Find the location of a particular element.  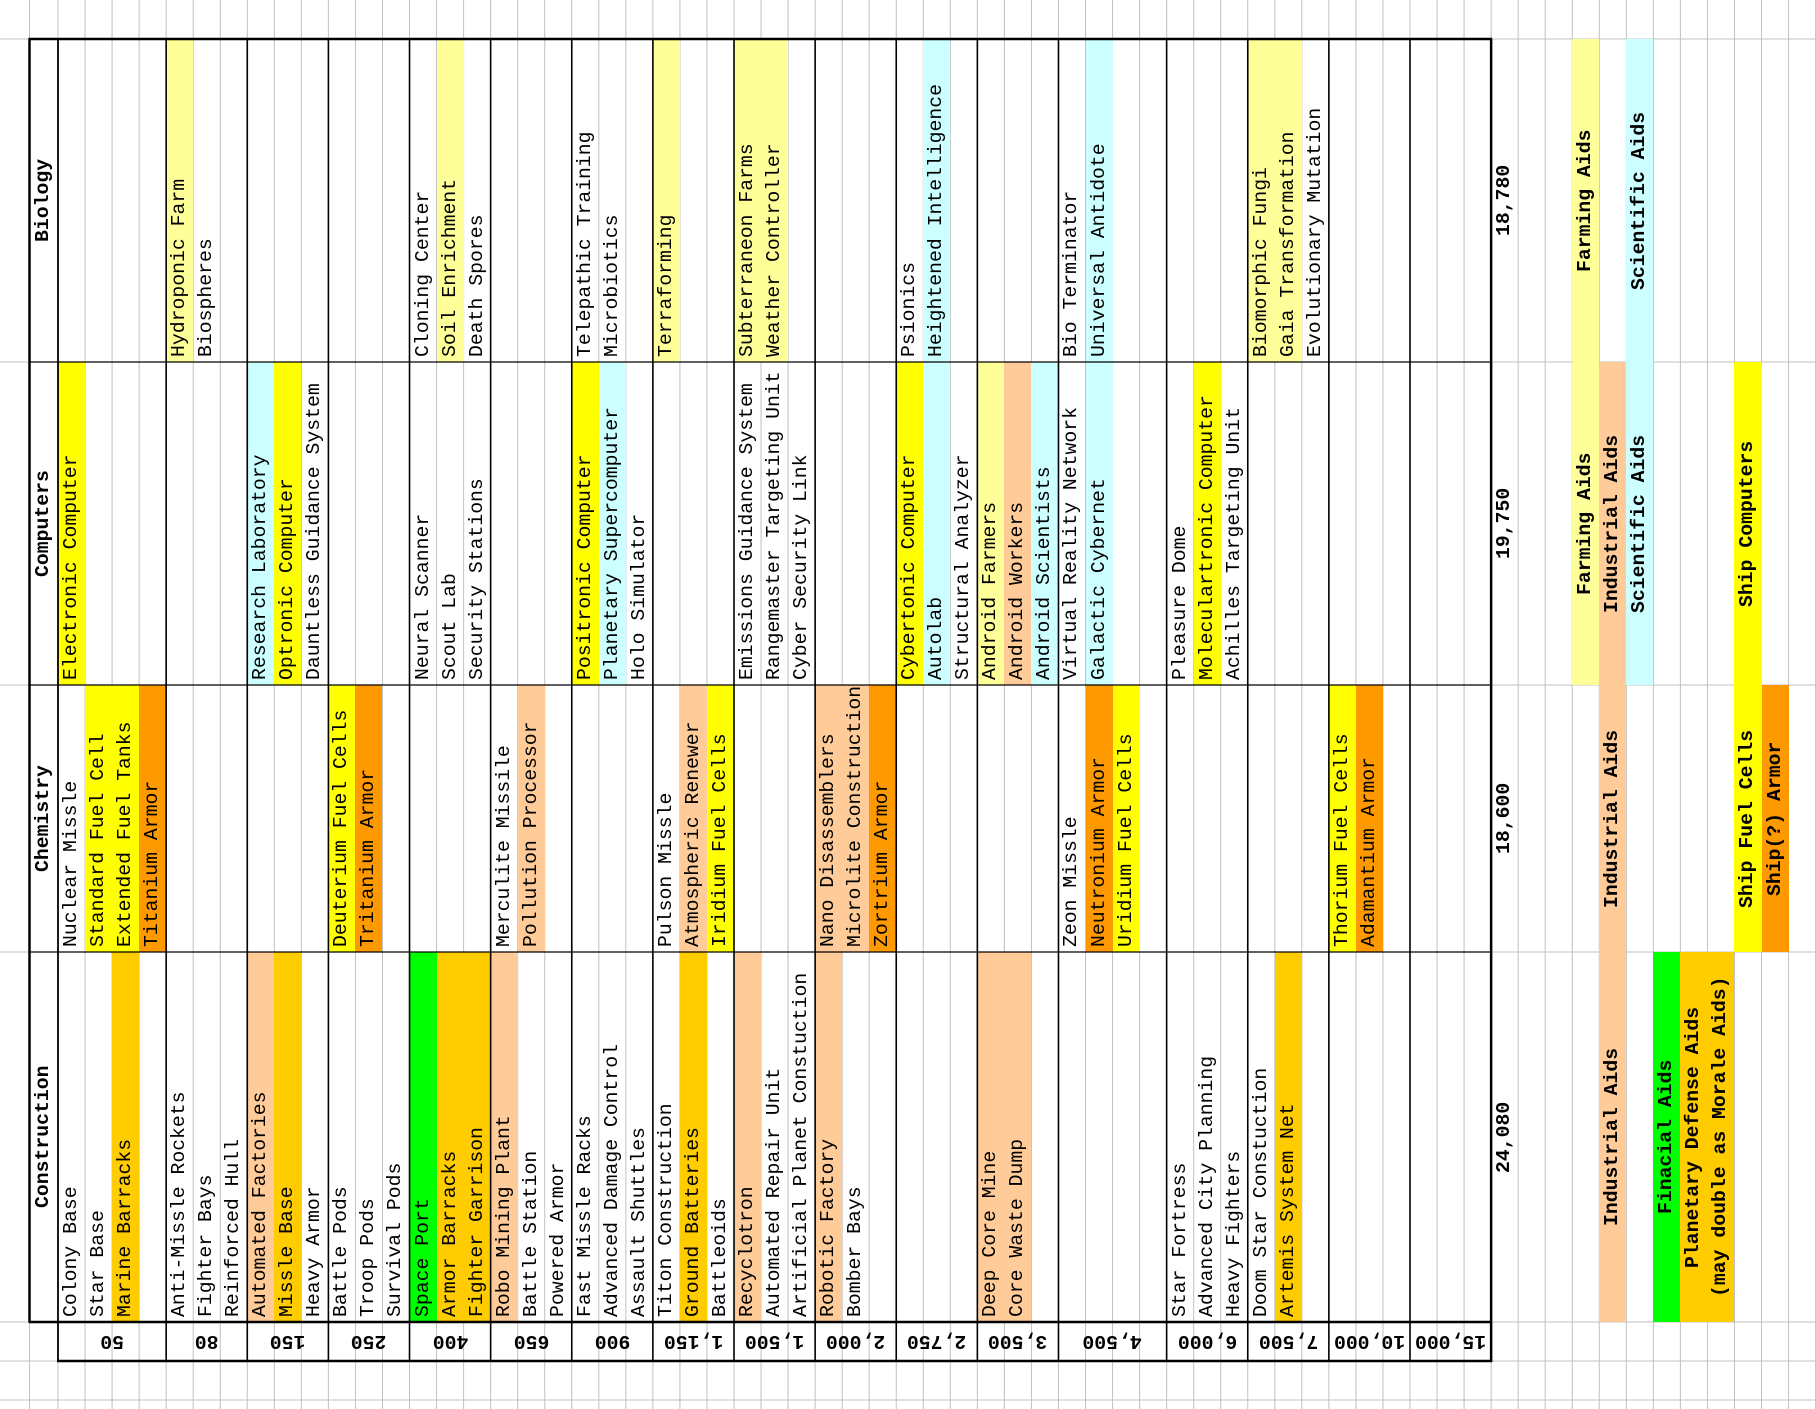

tech-cell-label: Optronic Computer is located at coordinates (287, 579).